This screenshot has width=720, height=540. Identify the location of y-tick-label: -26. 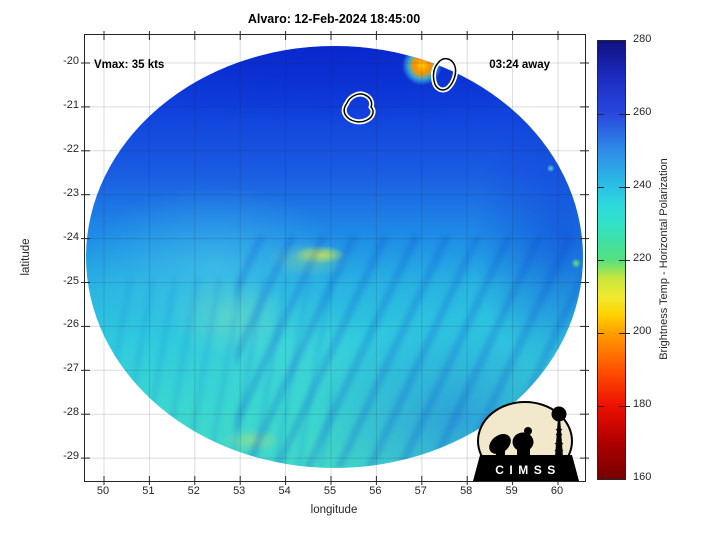
(71, 324).